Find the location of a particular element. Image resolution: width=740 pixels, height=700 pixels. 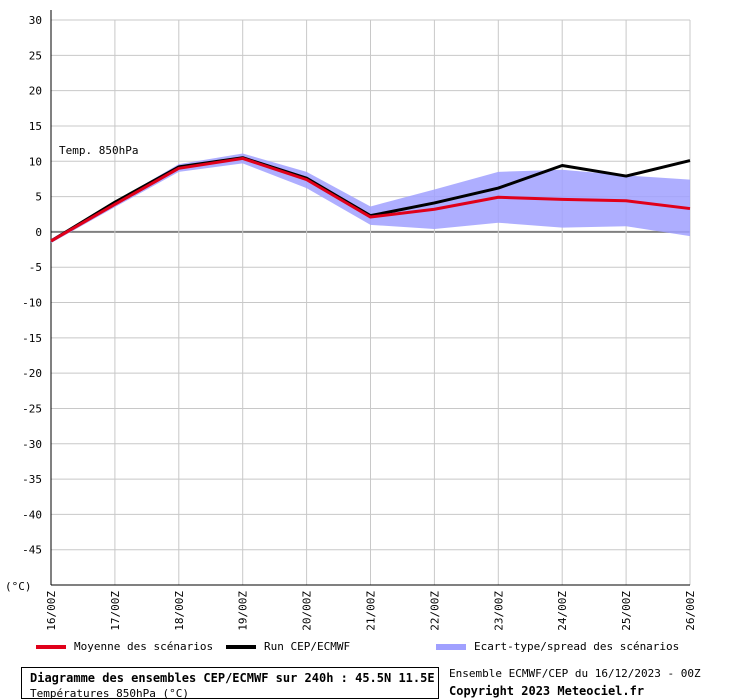

chart-annotation: Temp. 850hPa is located at coordinates (98, 150).